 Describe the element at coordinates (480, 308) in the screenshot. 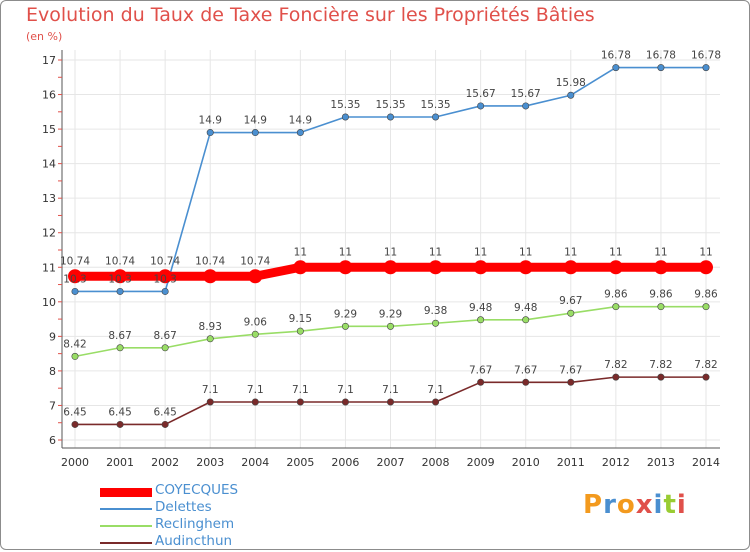

I see `data-label: 9.48` at that location.